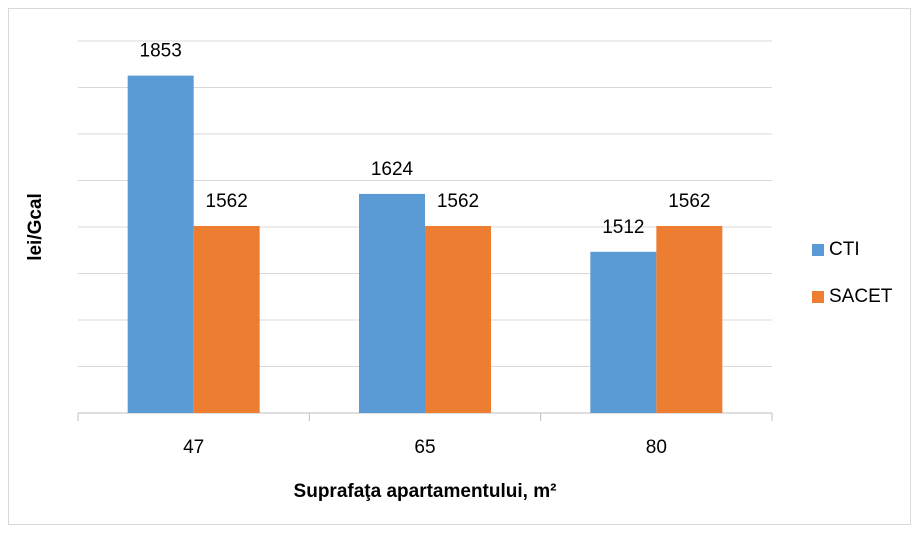 The width and height of the screenshot is (920, 534). What do you see at coordinates (623, 227) in the screenshot?
I see `value-label: 1512` at bounding box center [623, 227].